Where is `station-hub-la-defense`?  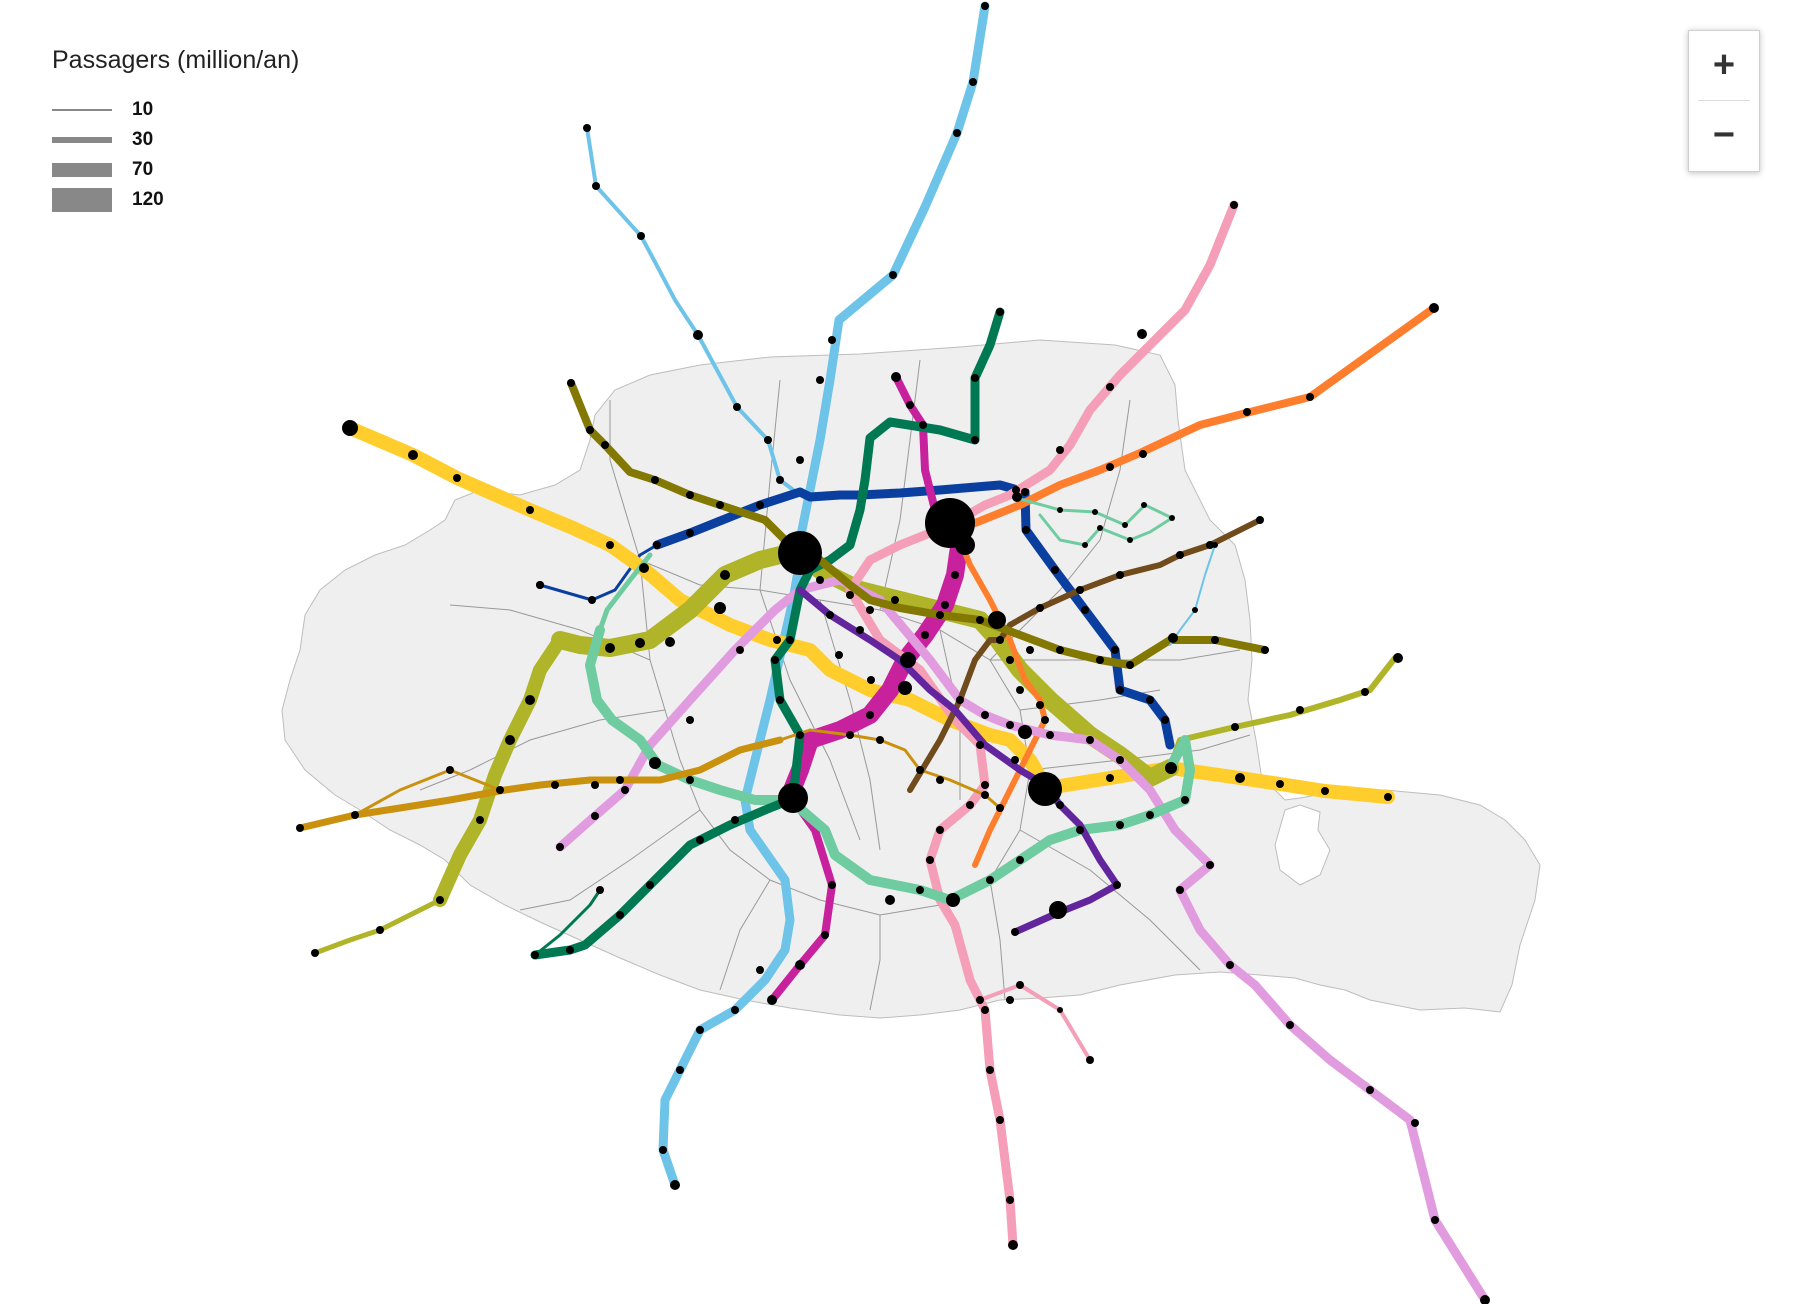 station-hub-la-defense is located at coordinates (350, 428).